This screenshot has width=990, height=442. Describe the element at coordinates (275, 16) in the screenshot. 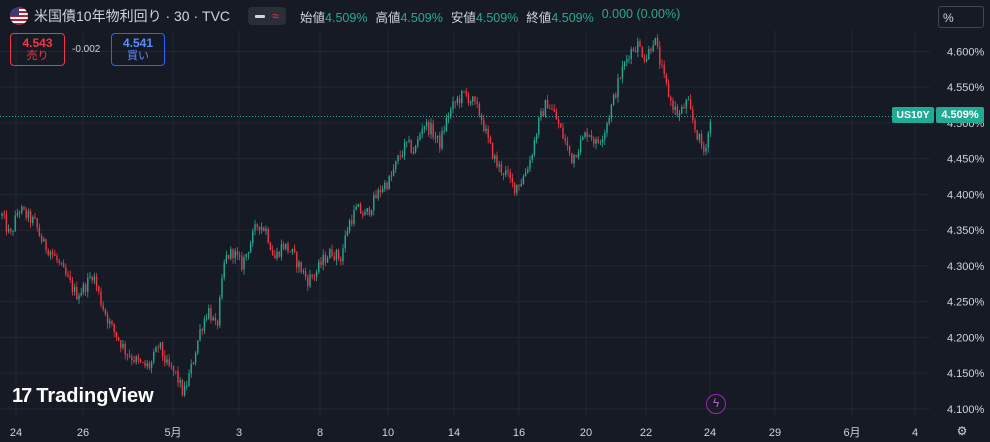

I see `wave-icon: ≈` at that location.